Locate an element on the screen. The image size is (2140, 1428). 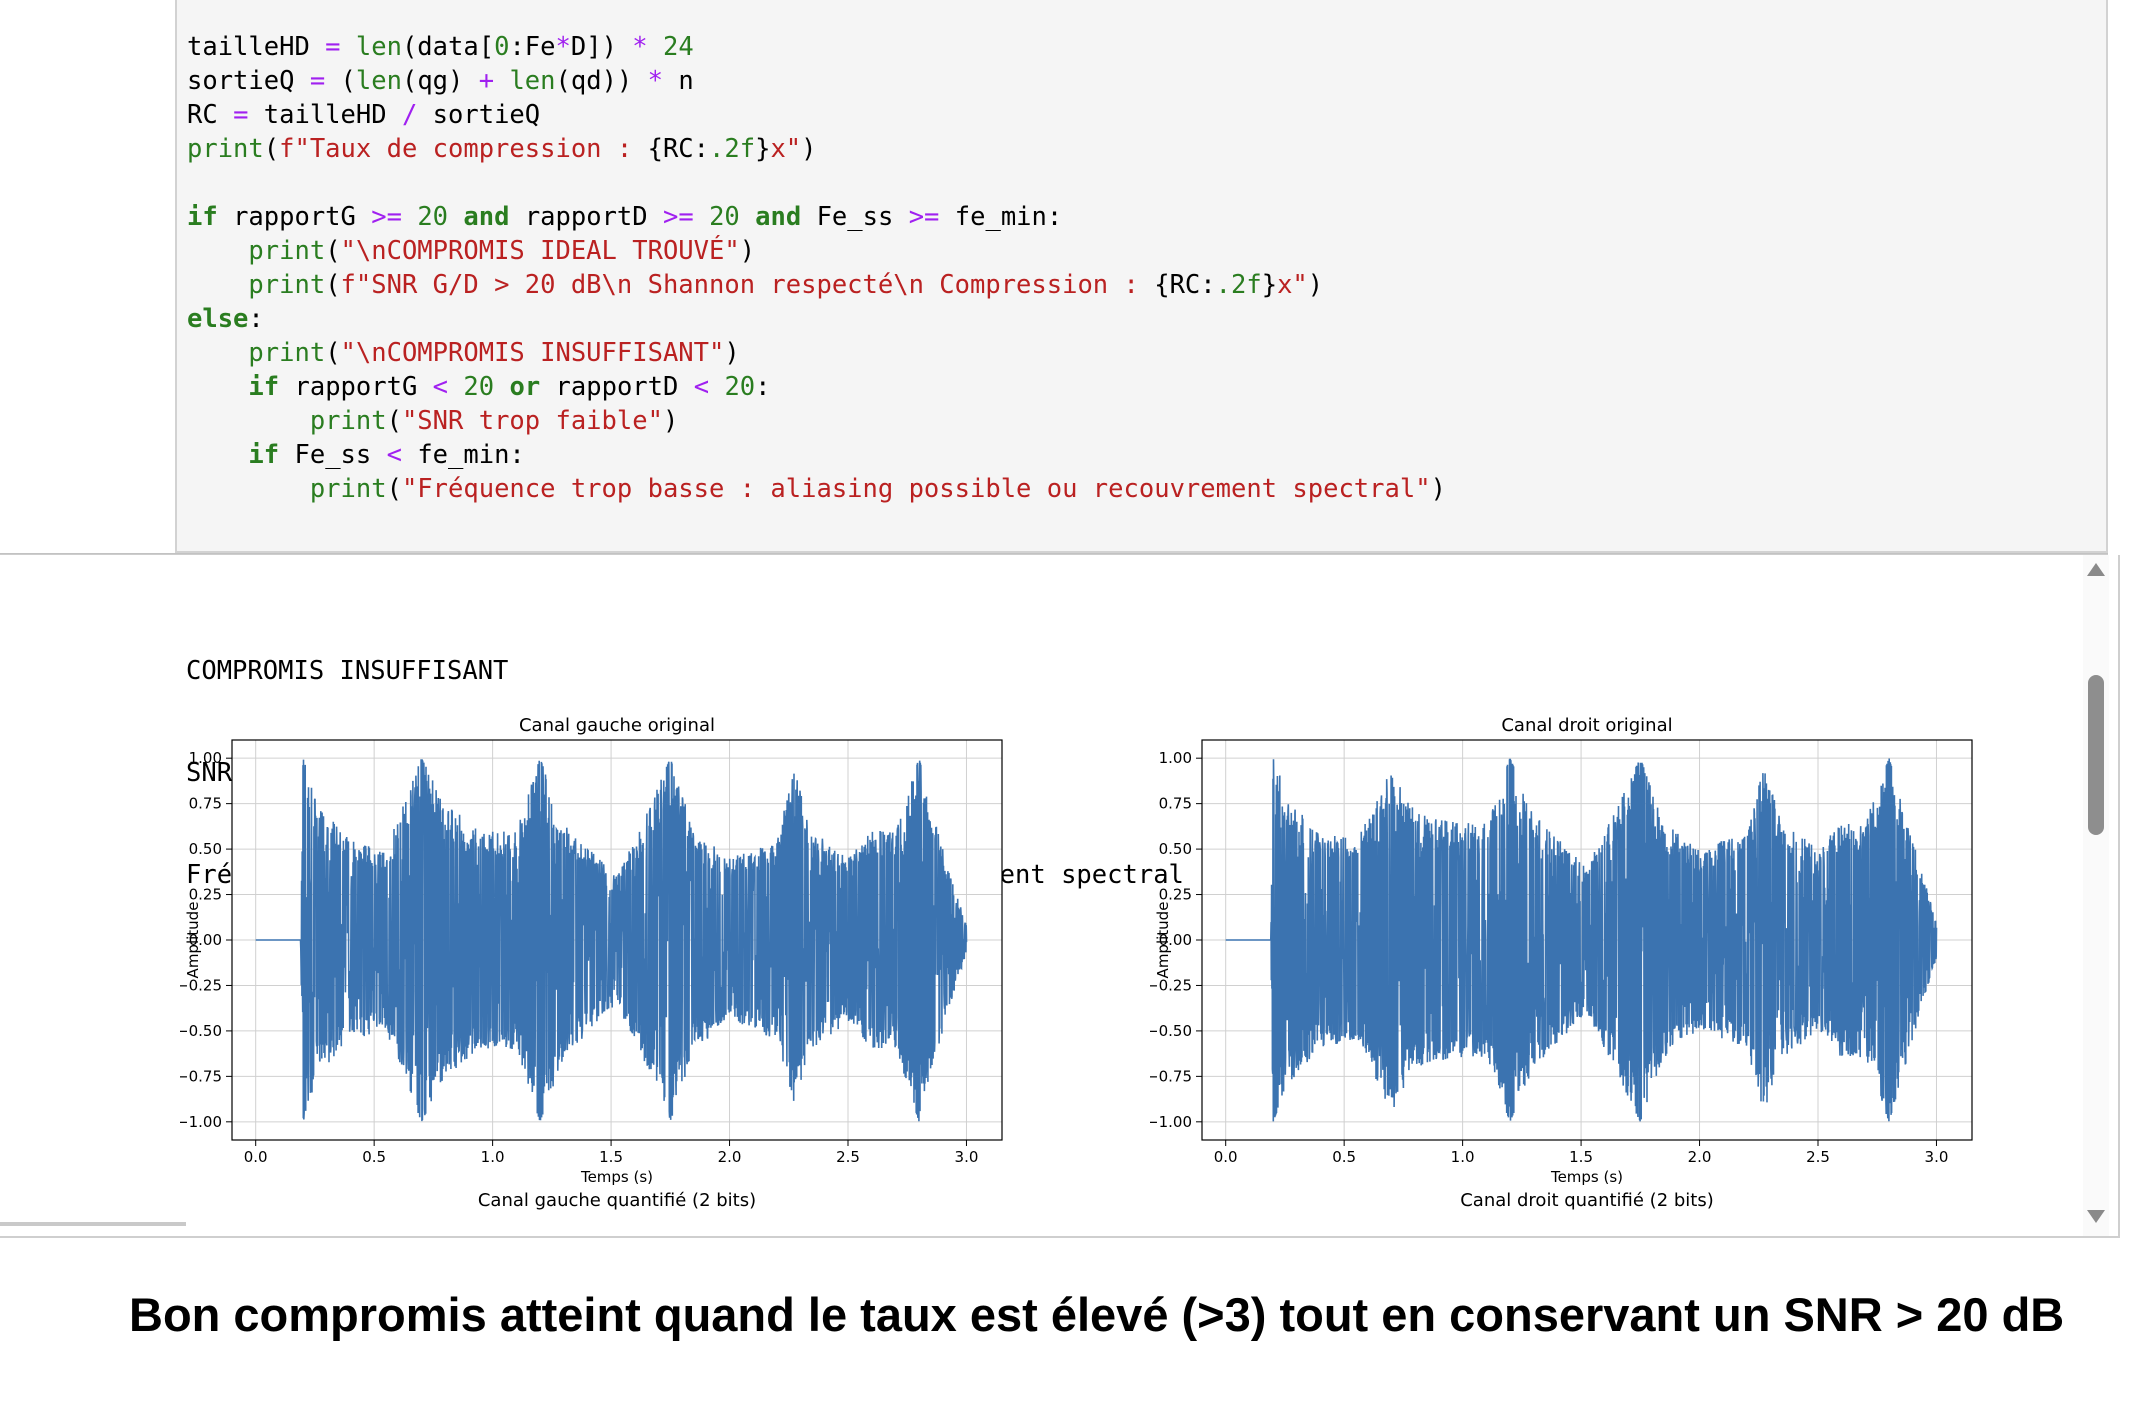
code-token: 24 is located at coordinates (678, 47).